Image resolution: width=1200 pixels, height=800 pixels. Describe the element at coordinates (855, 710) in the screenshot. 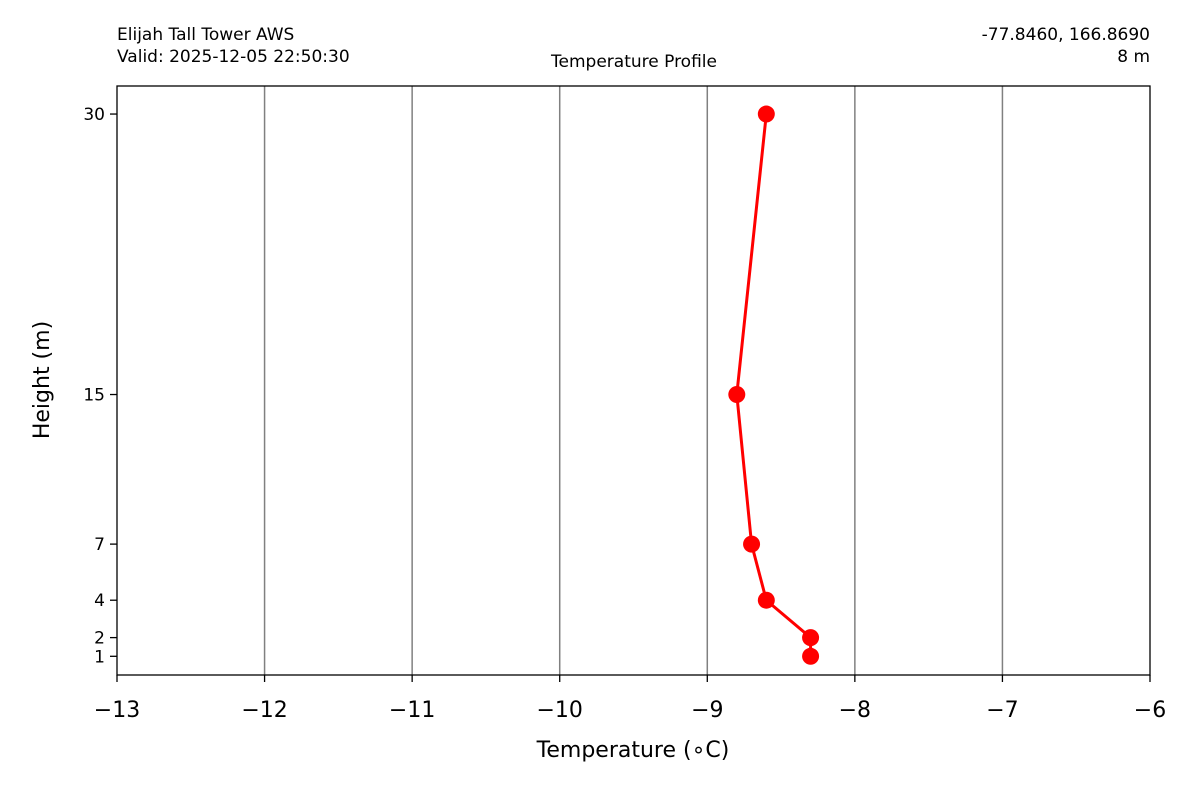

I see `x-tick-label: −8` at that location.